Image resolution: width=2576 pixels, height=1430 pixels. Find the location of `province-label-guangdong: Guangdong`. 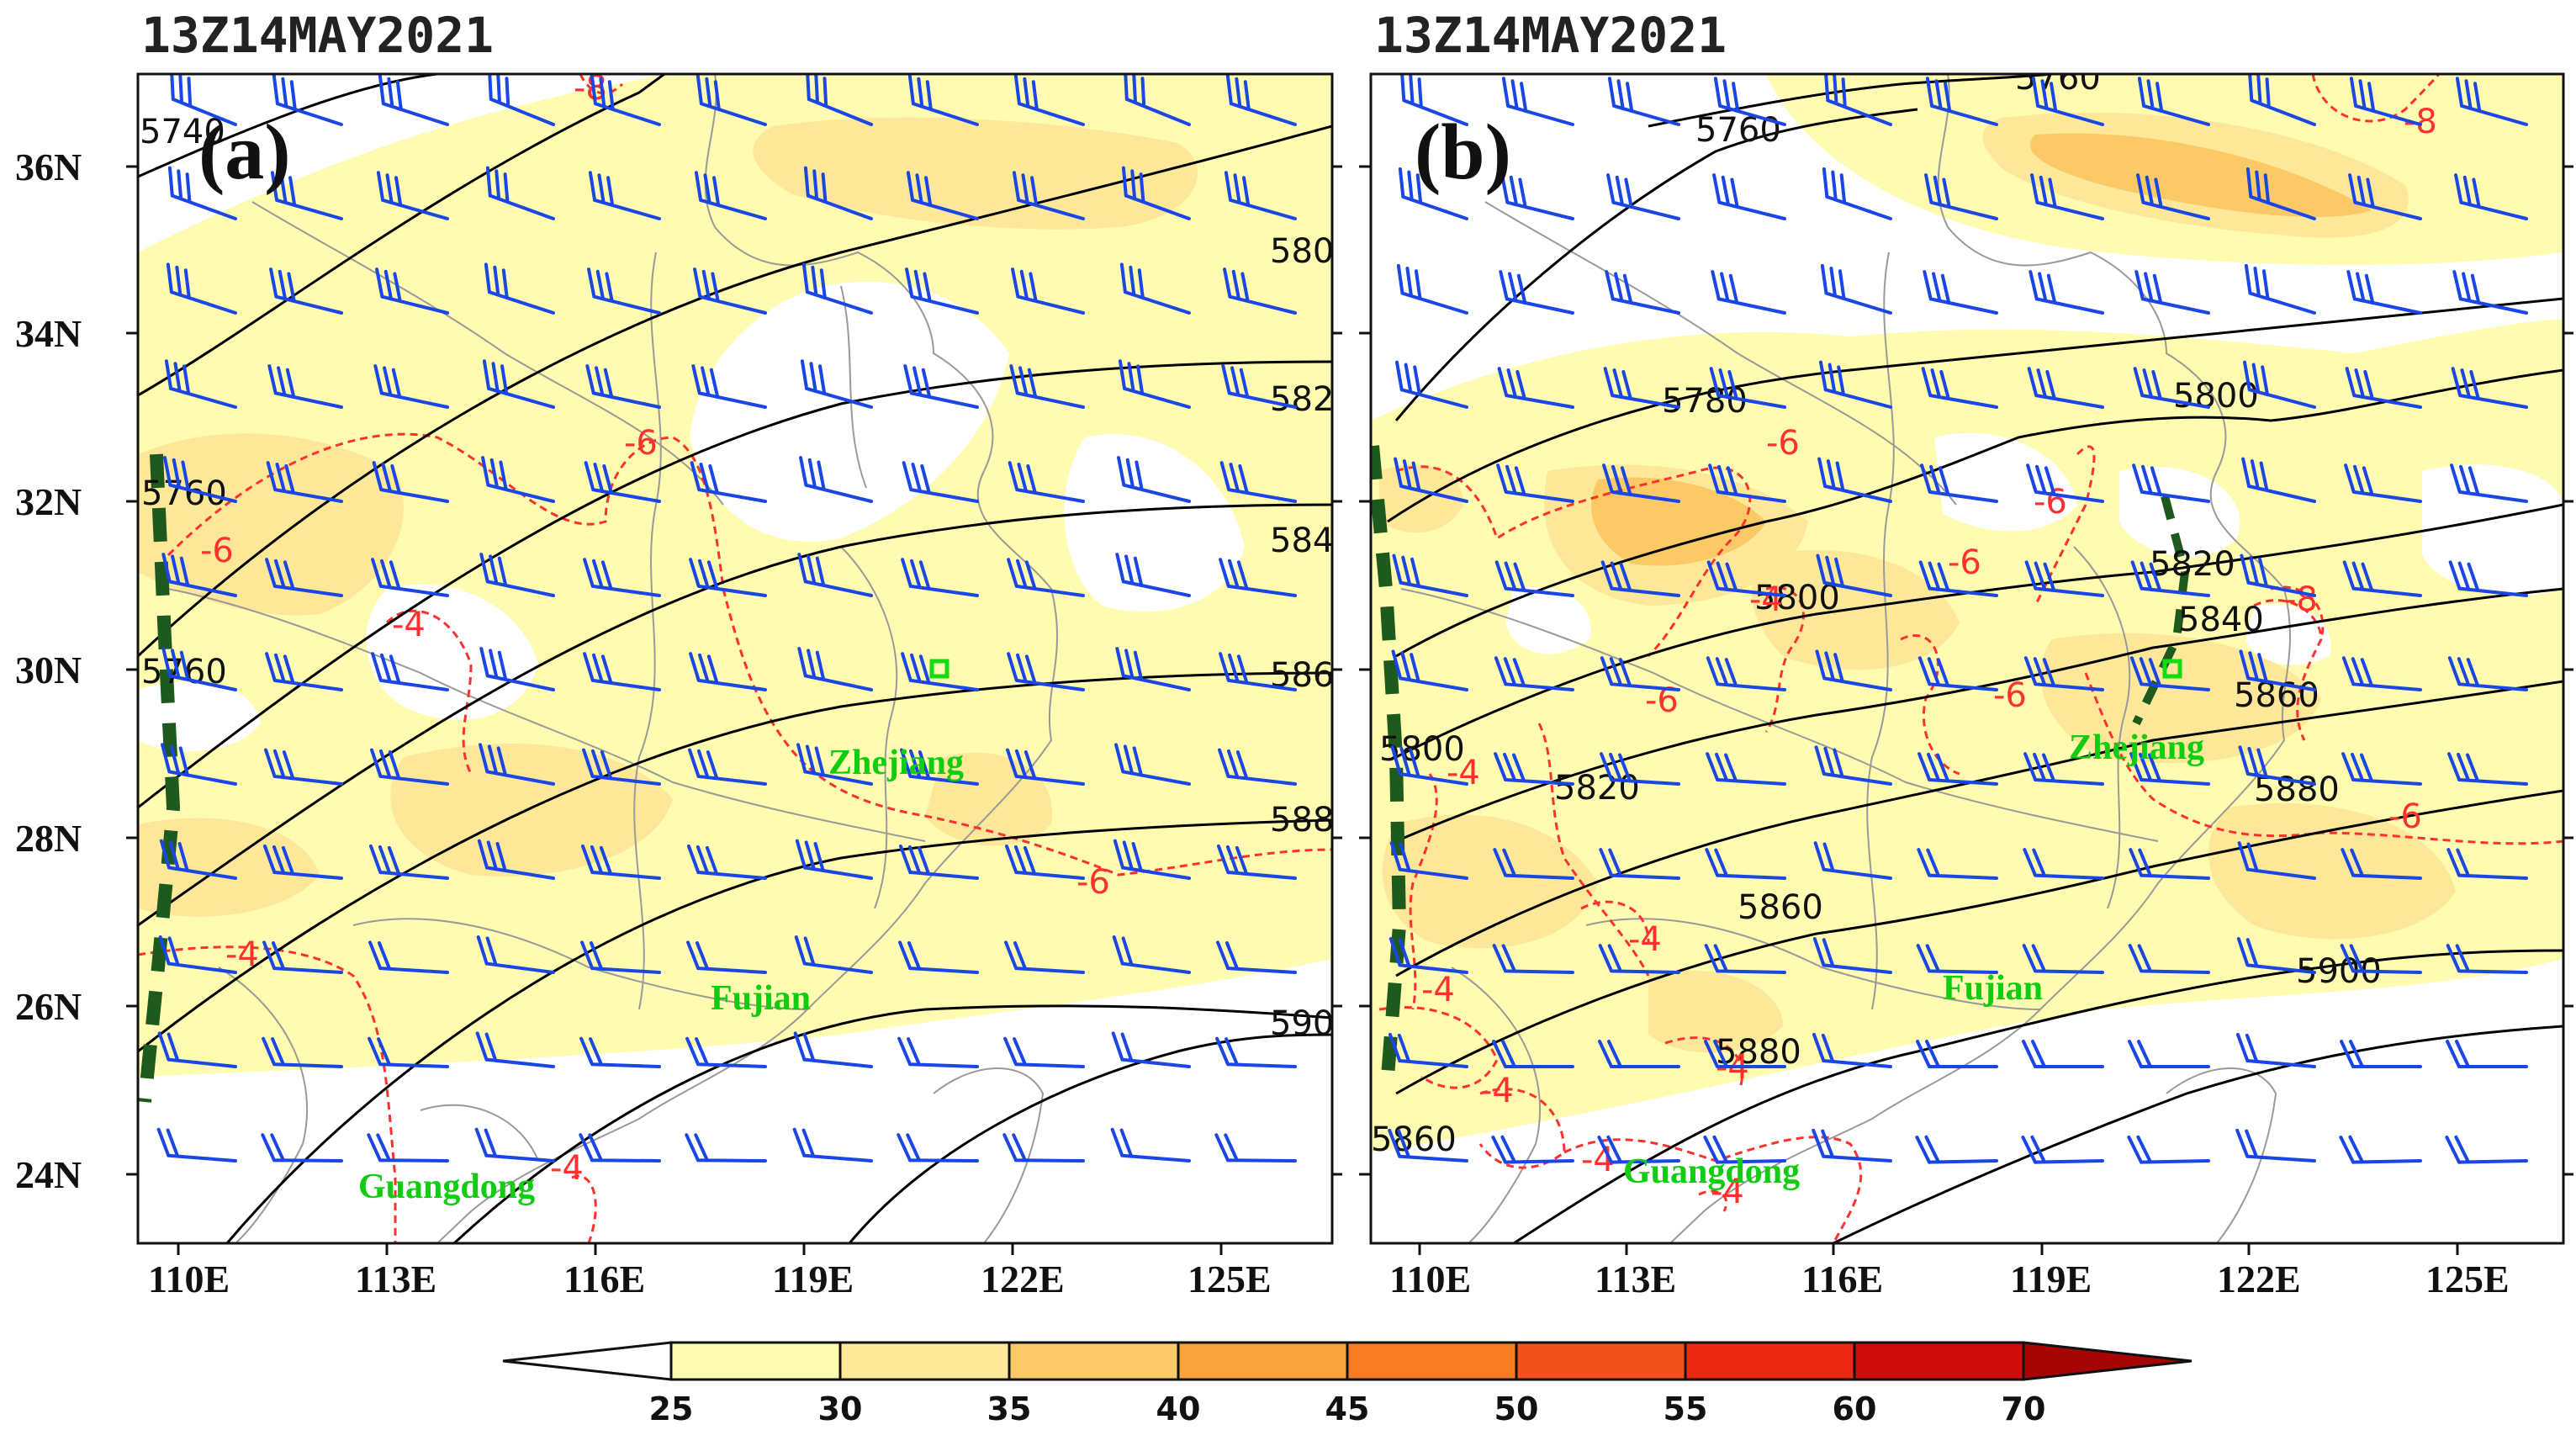

province-label-guangdong: Guangdong is located at coordinates (1711, 1171).